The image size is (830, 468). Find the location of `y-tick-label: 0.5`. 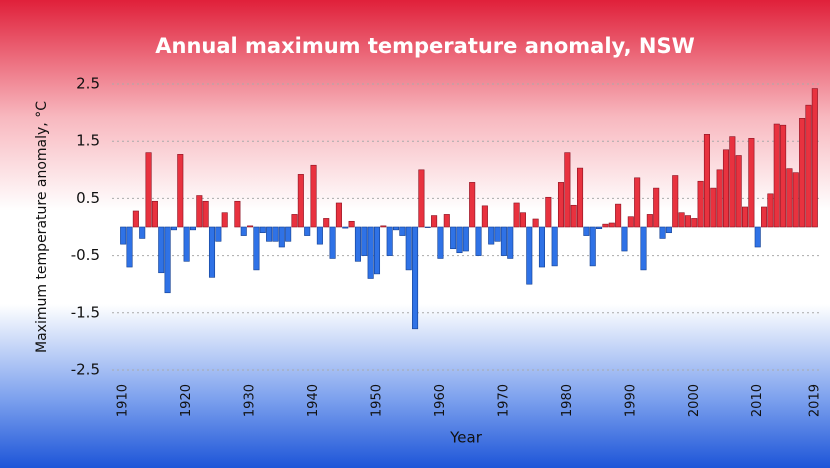

y-tick-label: 0.5 is located at coordinates (88, 198).